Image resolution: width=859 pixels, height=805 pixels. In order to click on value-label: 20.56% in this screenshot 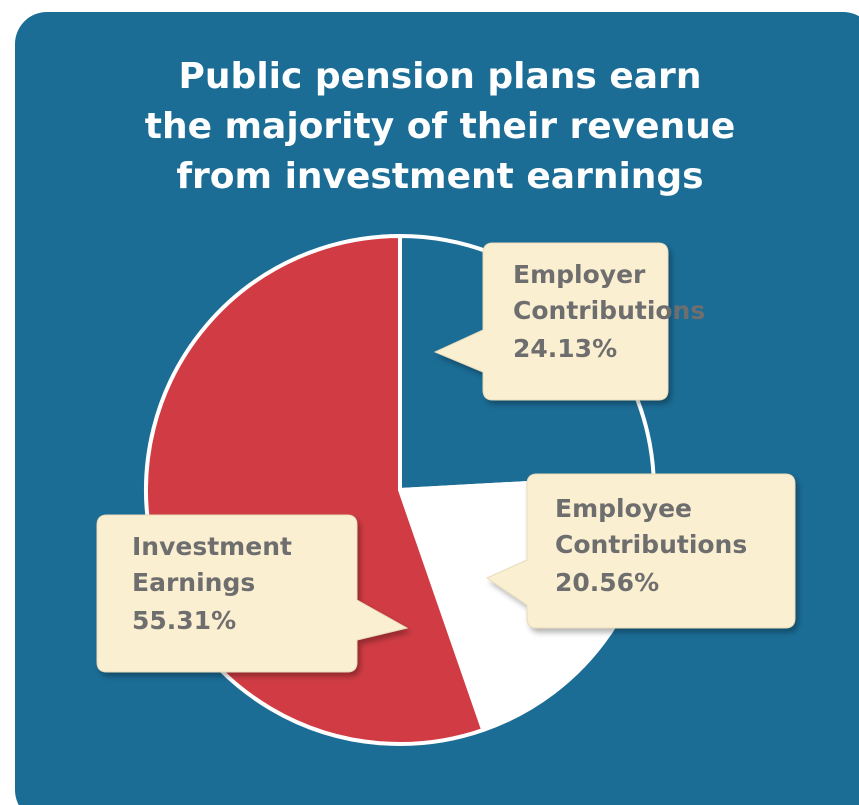, I will do `click(607, 582)`.